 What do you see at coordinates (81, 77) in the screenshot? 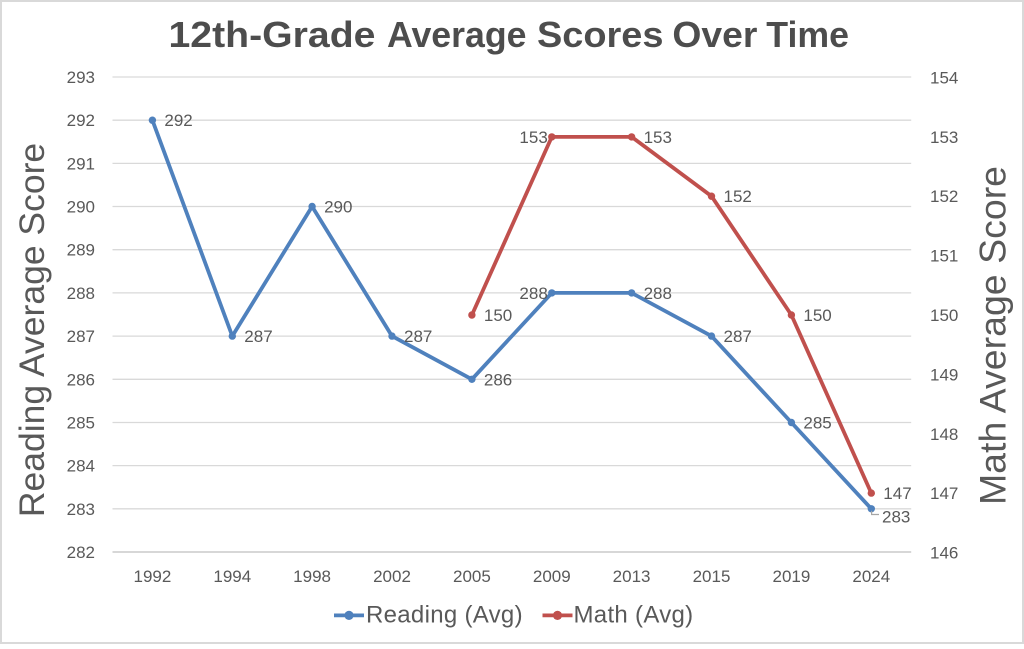
I see `svg-text: 293` at bounding box center [81, 77].